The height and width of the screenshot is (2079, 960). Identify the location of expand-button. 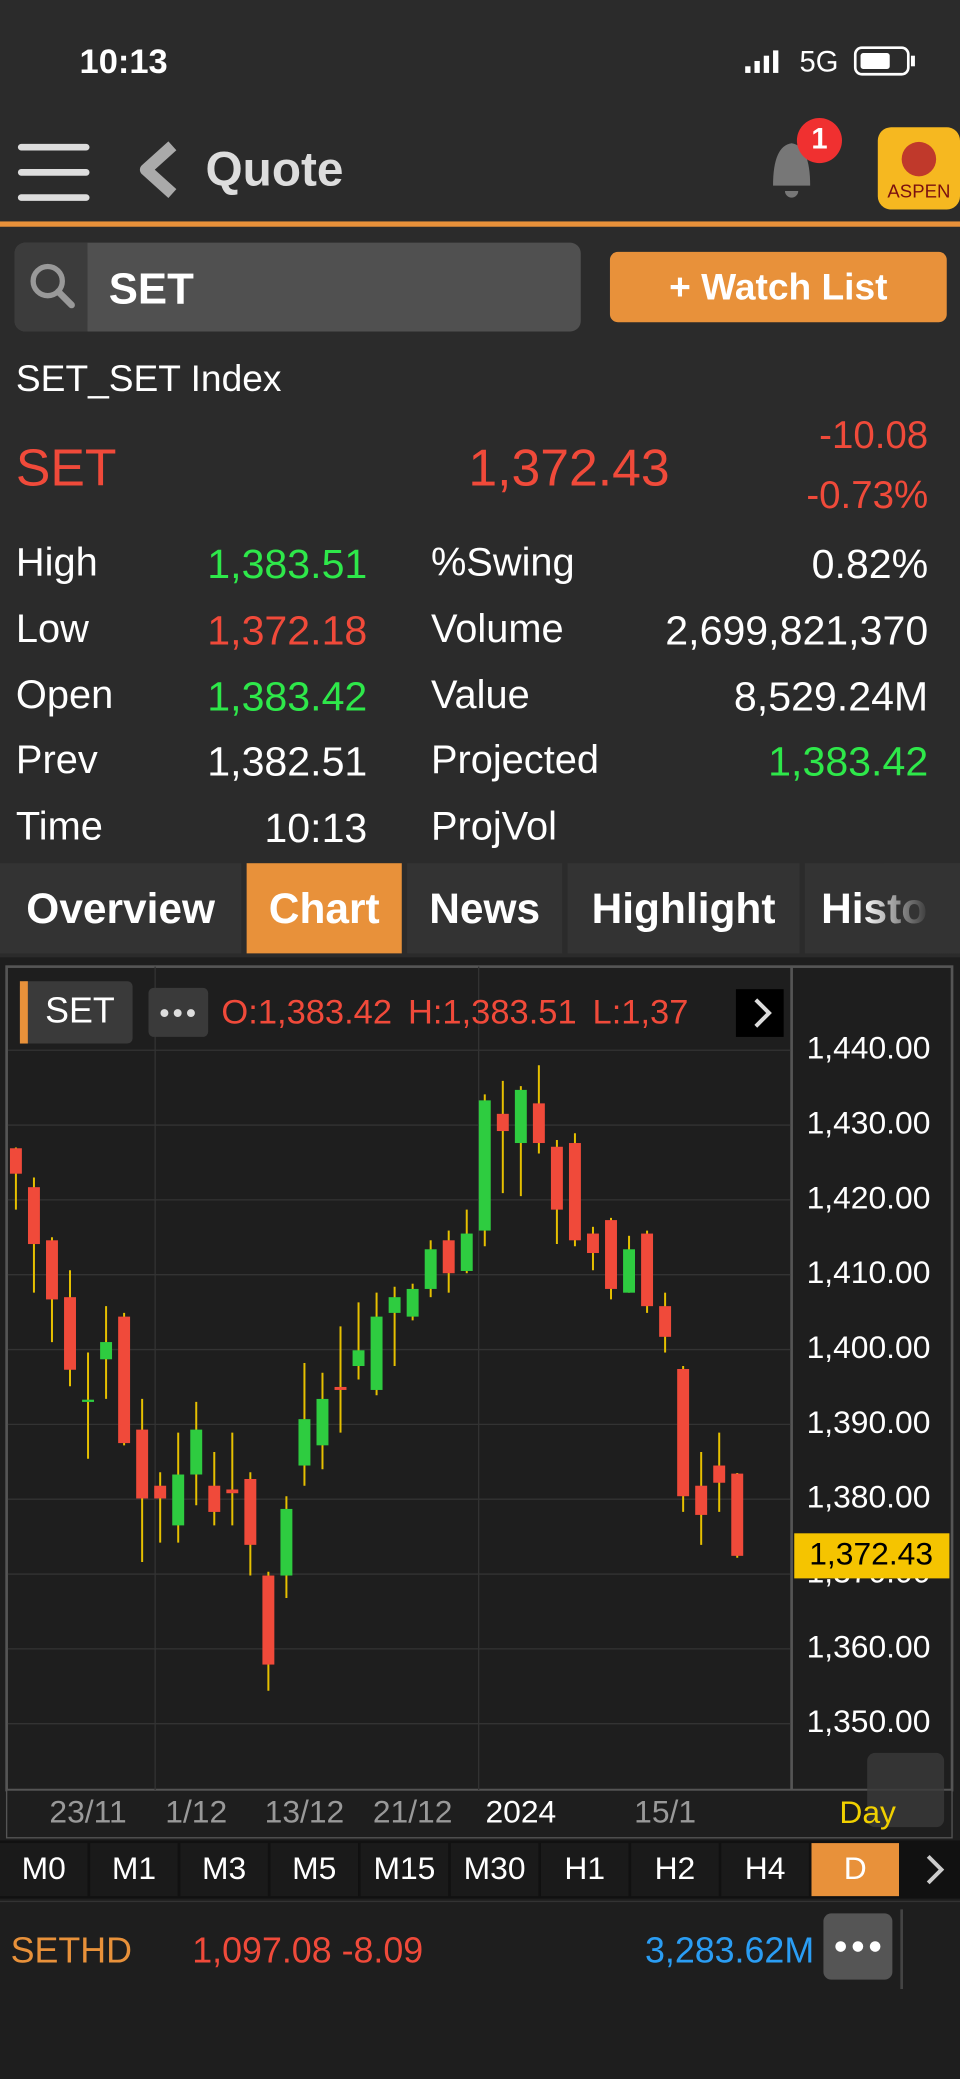
(906, 1790).